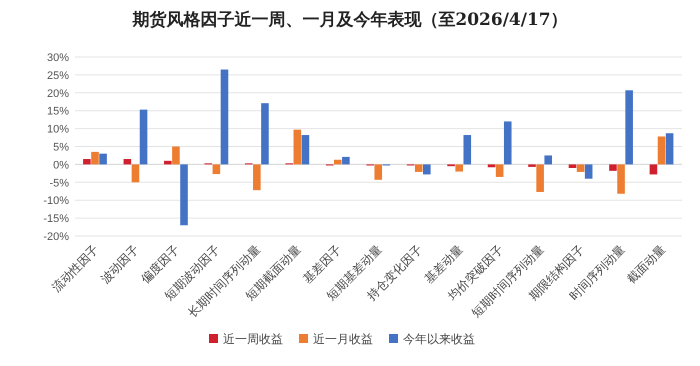  I want to click on y-tick-label: 15%, so click(58, 112).